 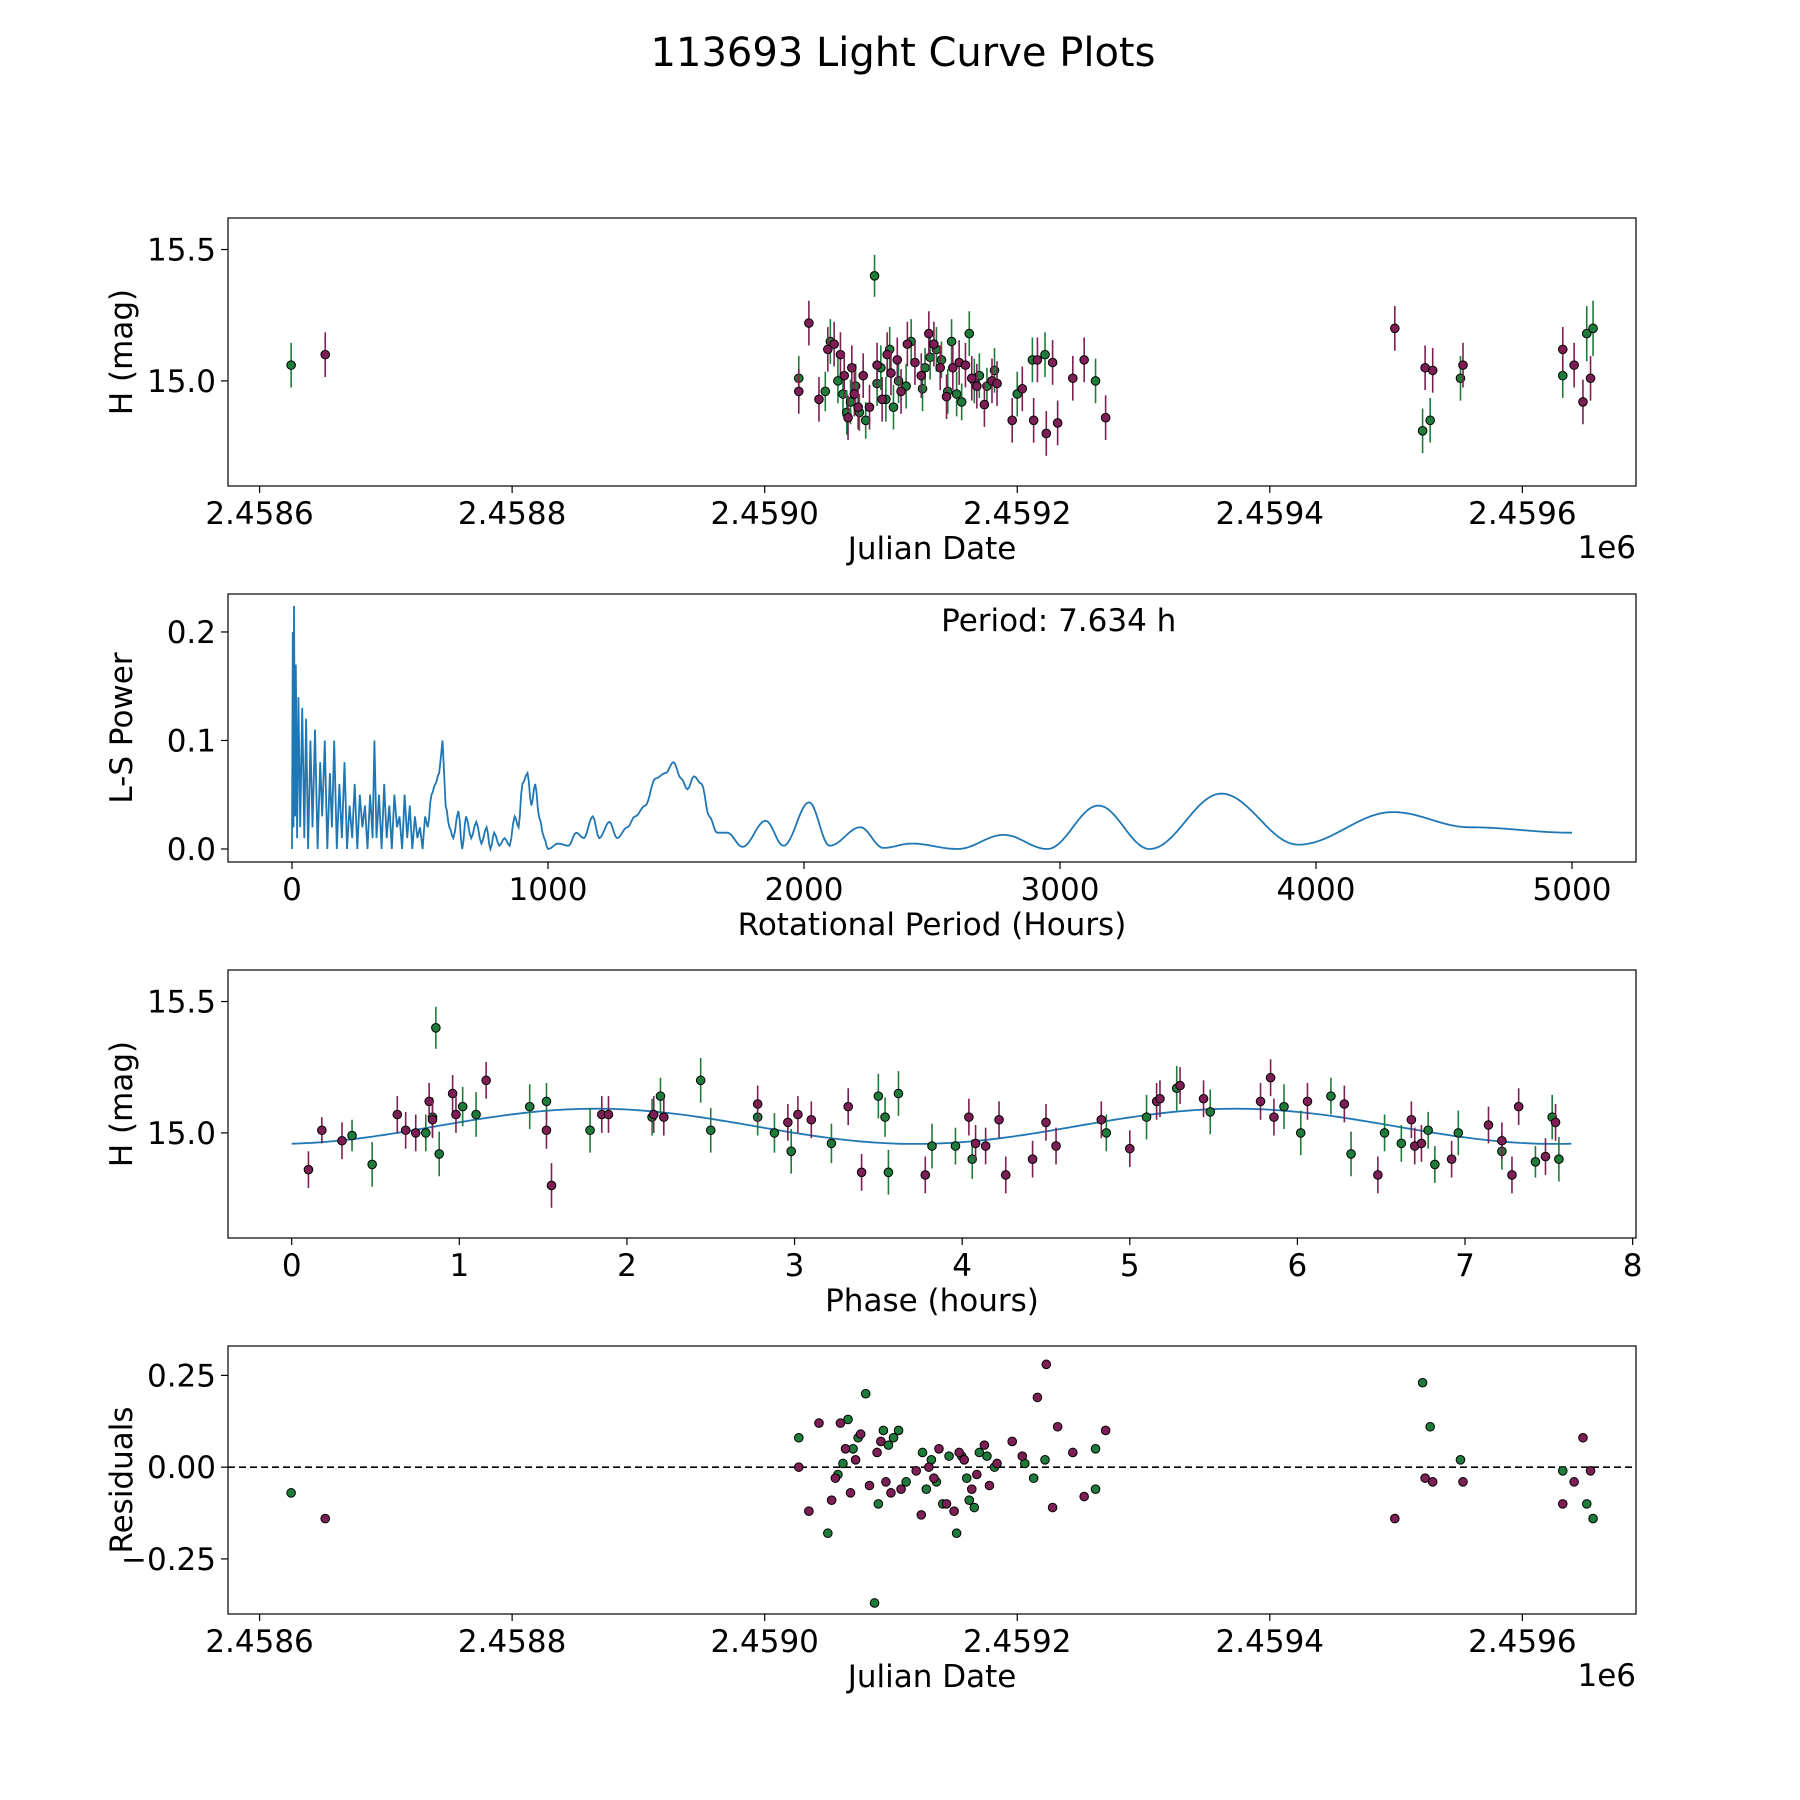 I want to click on y-tick-label: 0.00, so click(x=181, y=1468).